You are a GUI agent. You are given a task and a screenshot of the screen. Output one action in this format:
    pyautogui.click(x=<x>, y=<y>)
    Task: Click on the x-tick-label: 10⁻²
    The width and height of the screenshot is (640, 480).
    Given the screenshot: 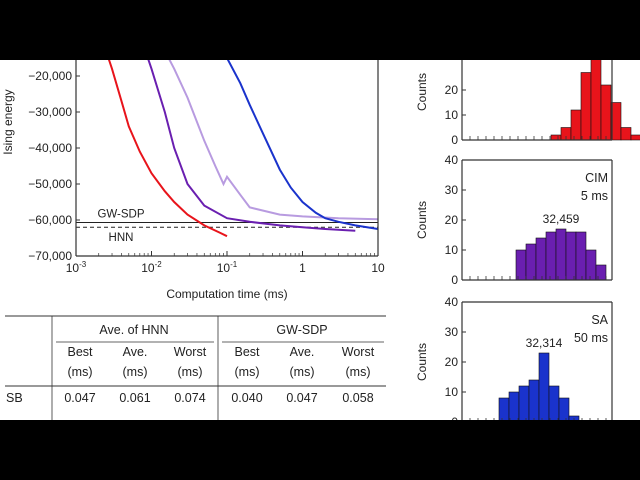 What is the action you would take?
    pyautogui.click(x=151, y=267)
    